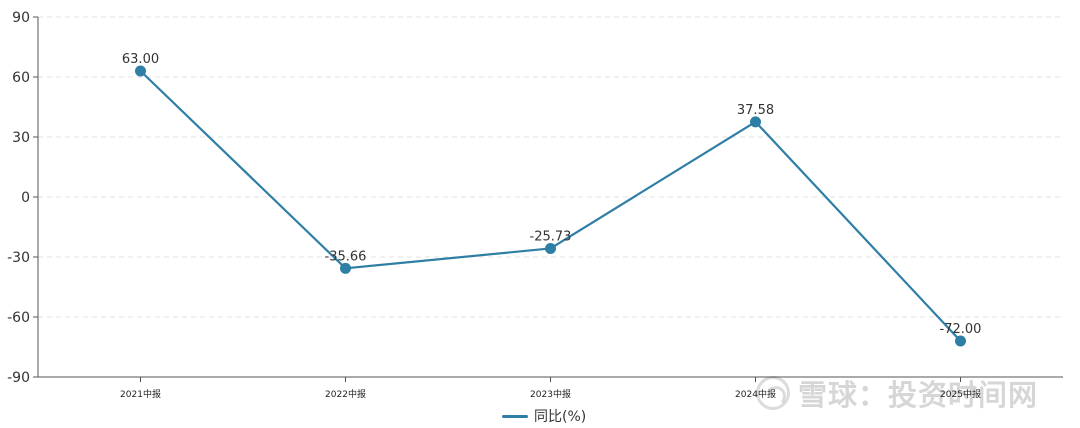 The height and width of the screenshot is (428, 1080). What do you see at coordinates (140, 394) in the screenshot?
I see `x-tick-label: 2021中报` at bounding box center [140, 394].